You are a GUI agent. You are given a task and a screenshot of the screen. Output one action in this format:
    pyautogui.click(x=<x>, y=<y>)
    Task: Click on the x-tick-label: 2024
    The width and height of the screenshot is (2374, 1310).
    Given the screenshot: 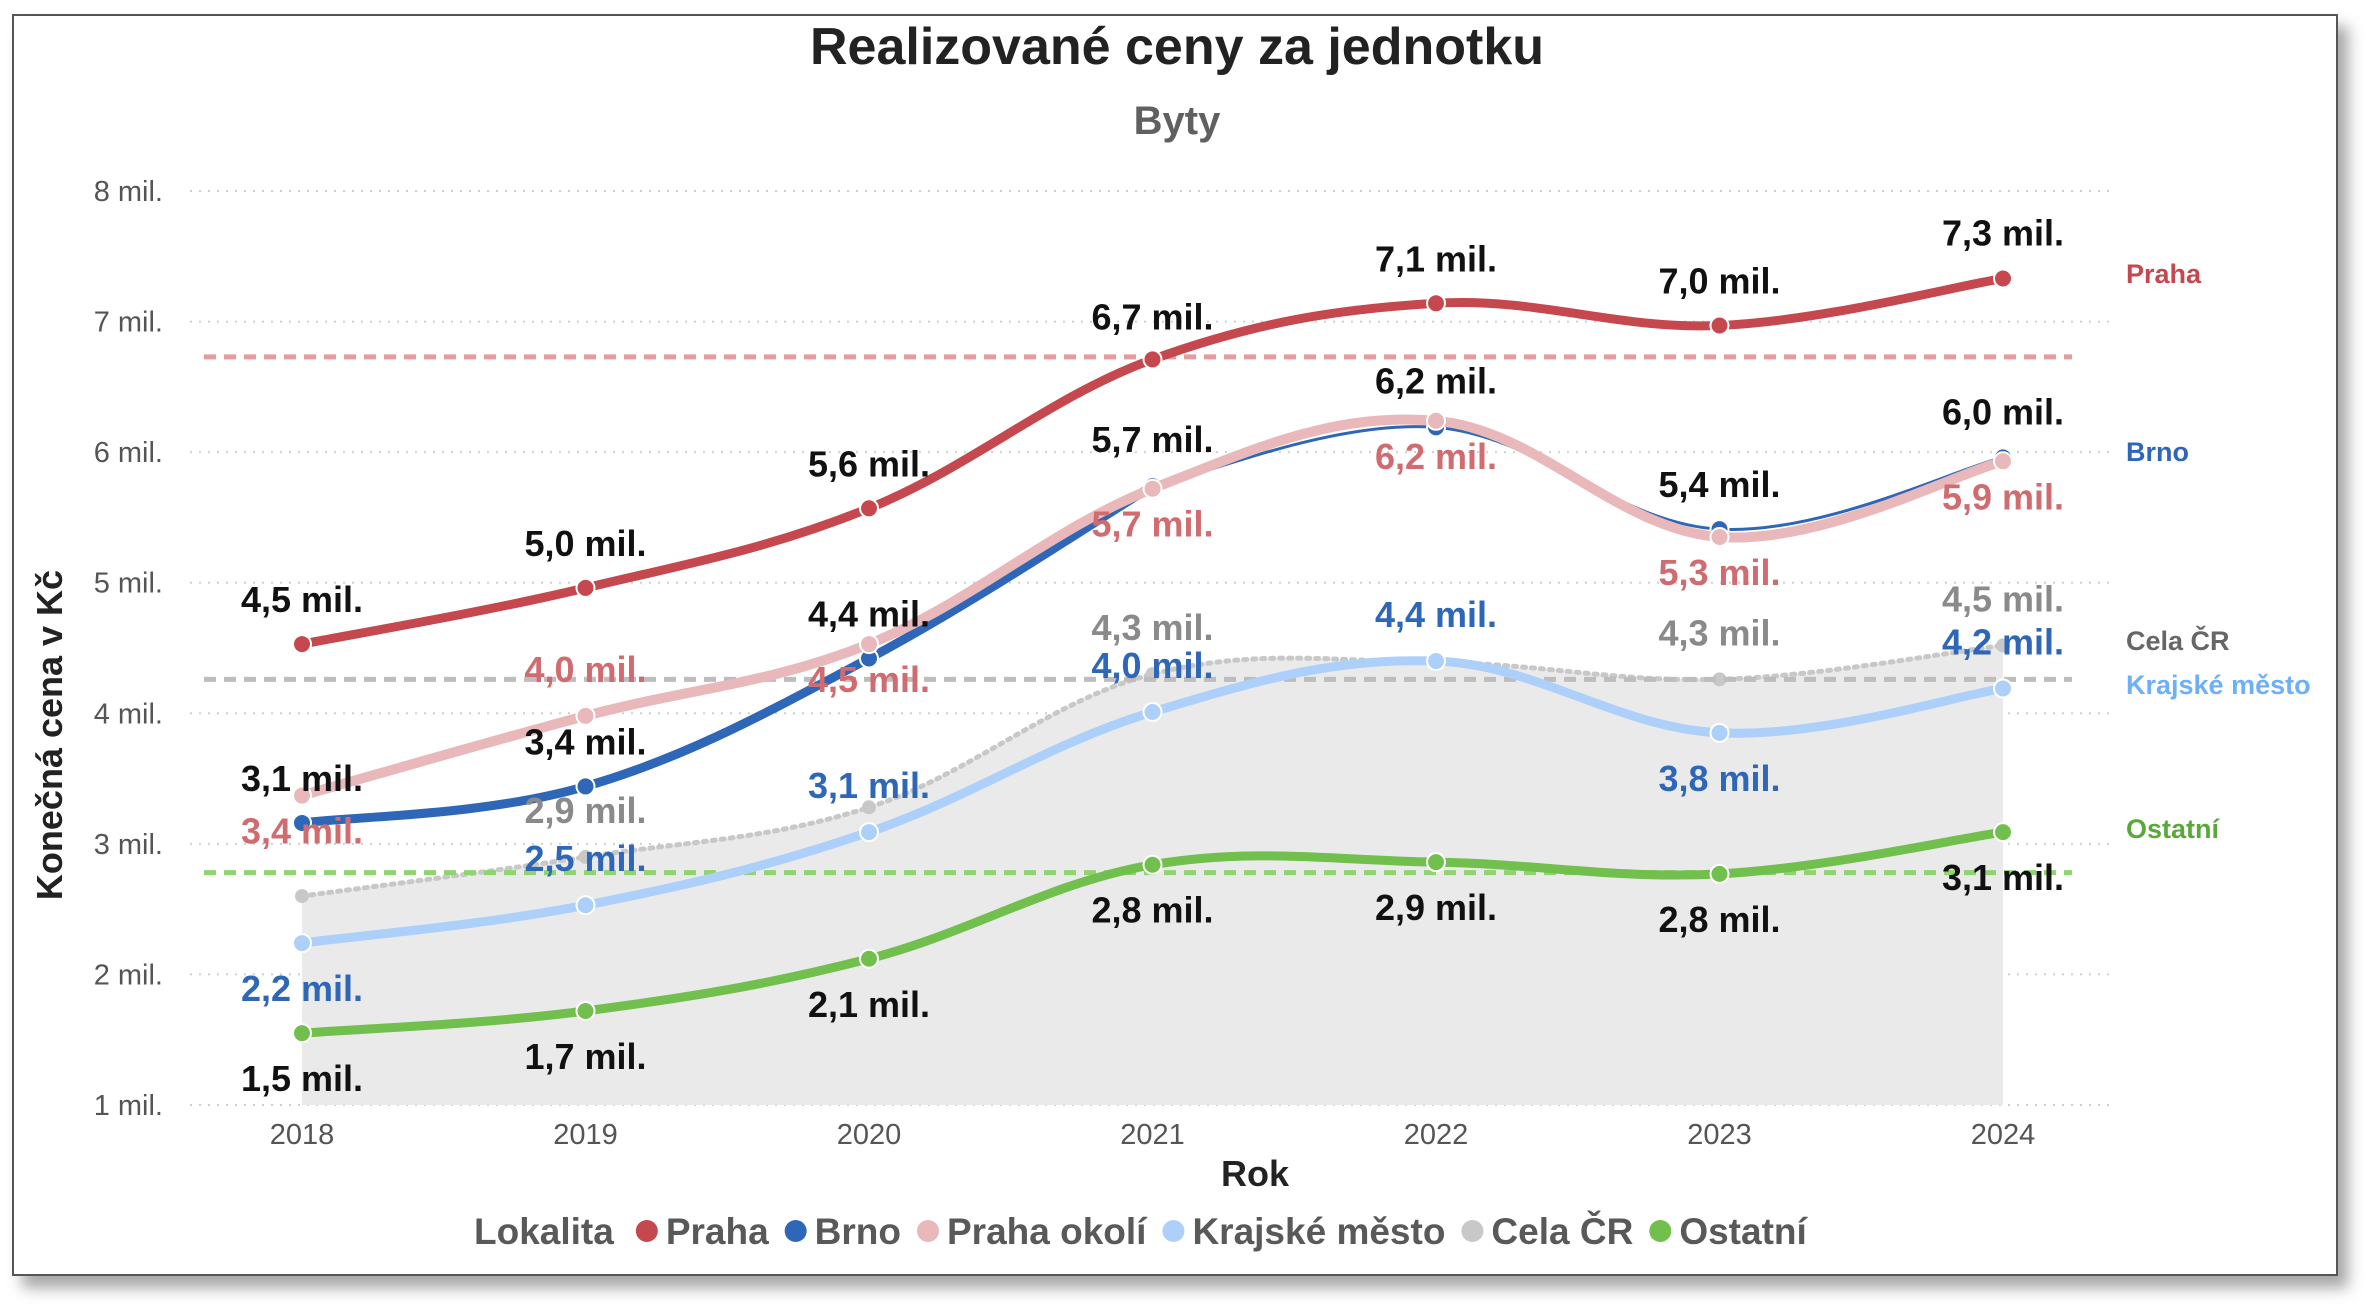 What is the action you would take?
    pyautogui.click(x=2003, y=1135)
    